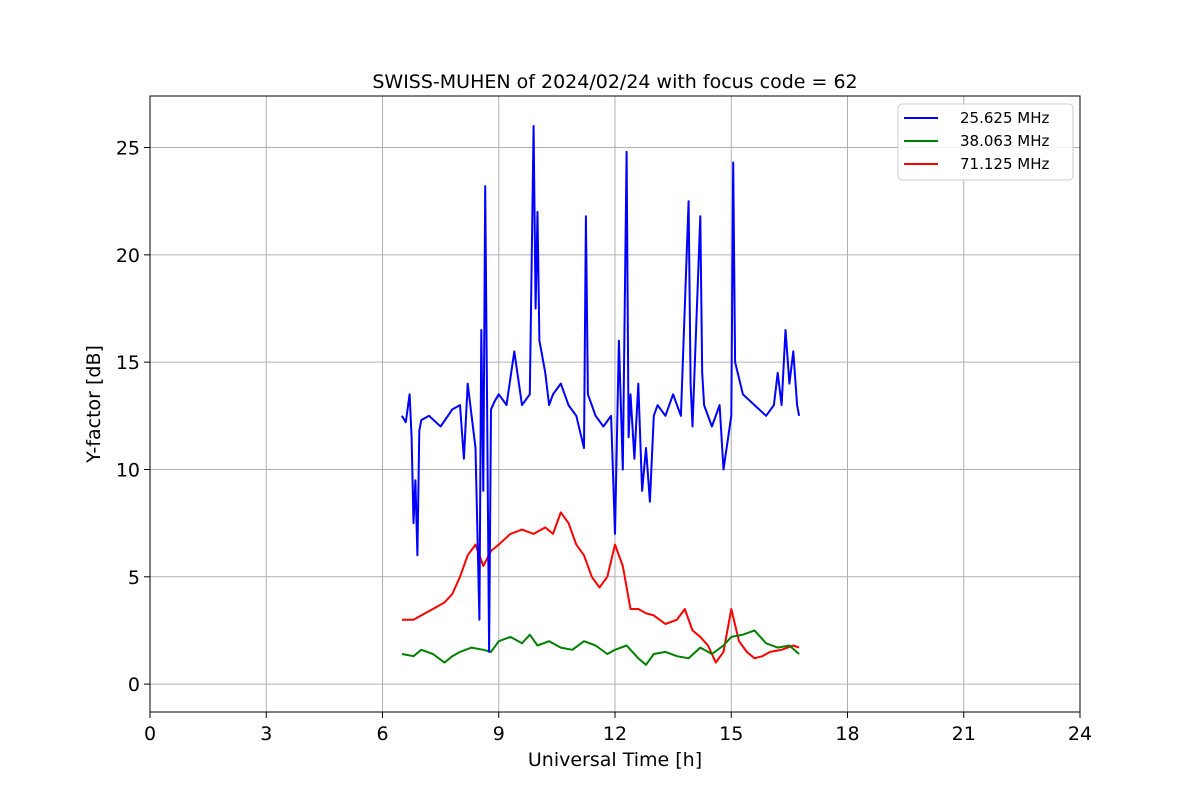 The image size is (1200, 800). Describe the element at coordinates (847, 734) in the screenshot. I see `x-tick-label: 18` at that location.